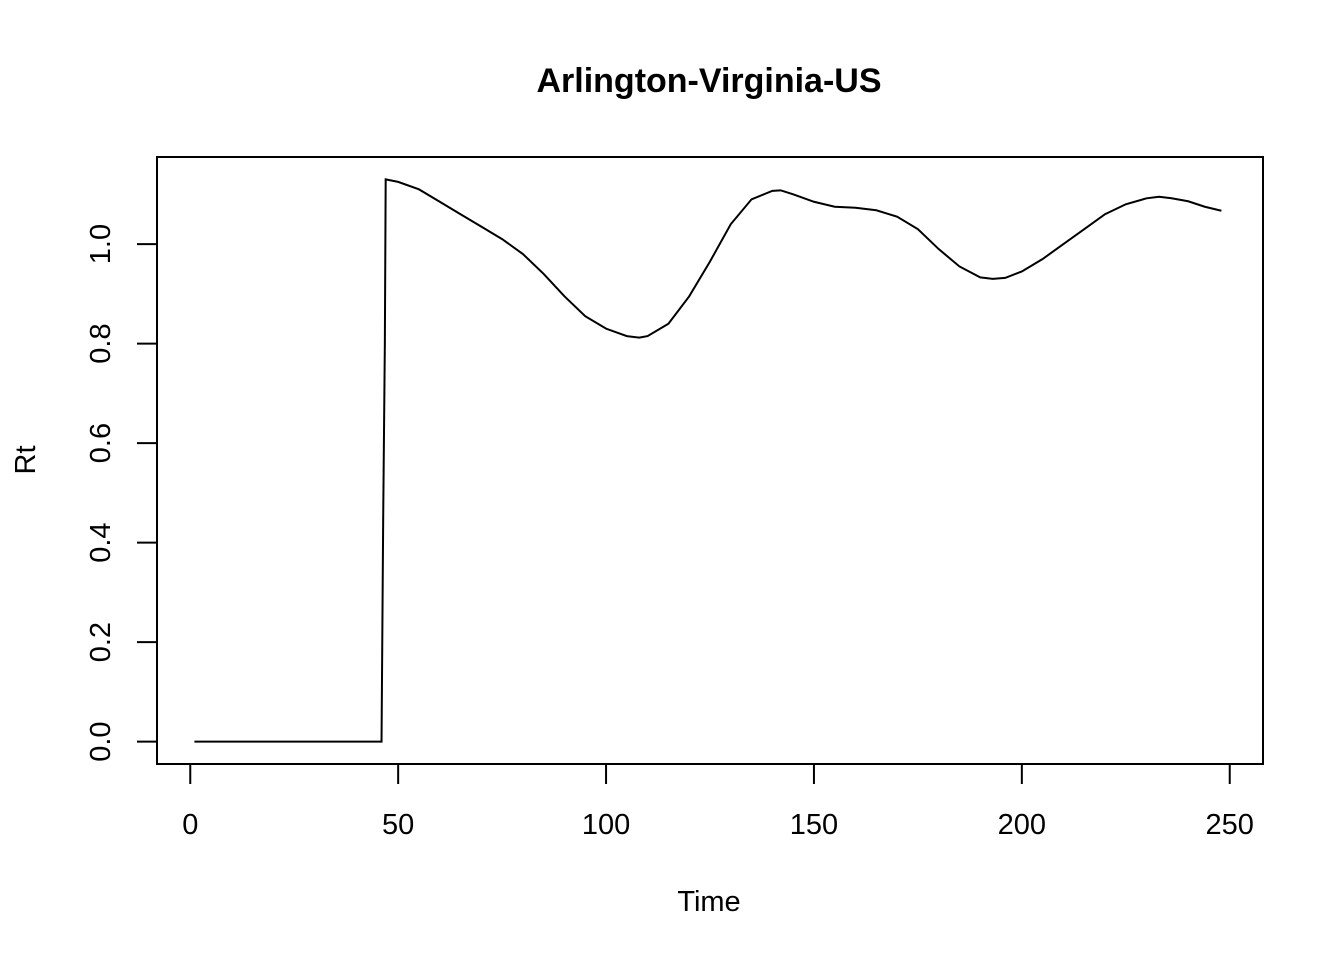 This screenshot has height=960, width=1344. What do you see at coordinates (101, 642) in the screenshot?
I see `y-tick-label: 0.2` at bounding box center [101, 642].